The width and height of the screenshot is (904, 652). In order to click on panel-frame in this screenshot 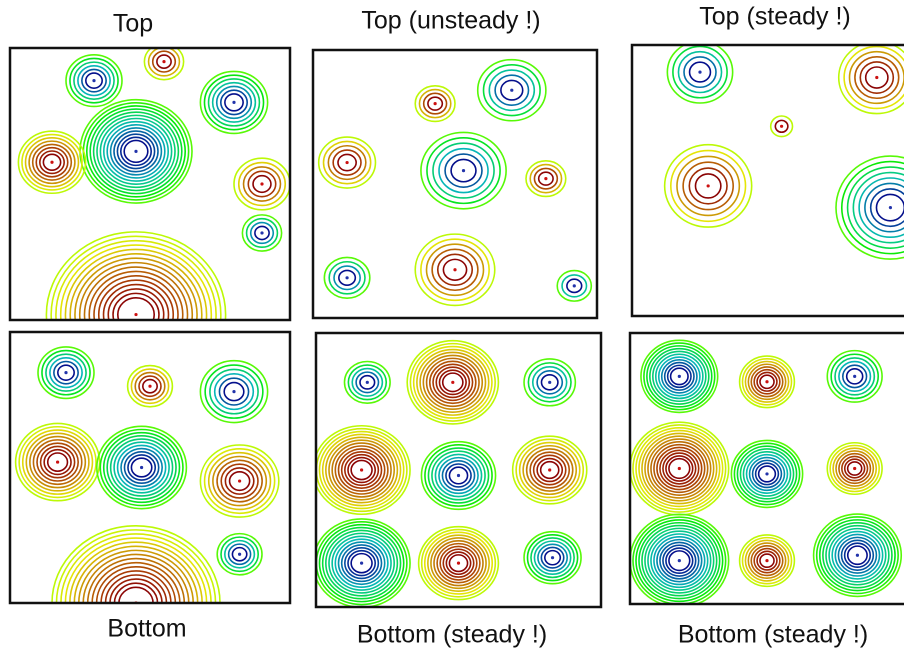, I will do `click(455, 184)`.